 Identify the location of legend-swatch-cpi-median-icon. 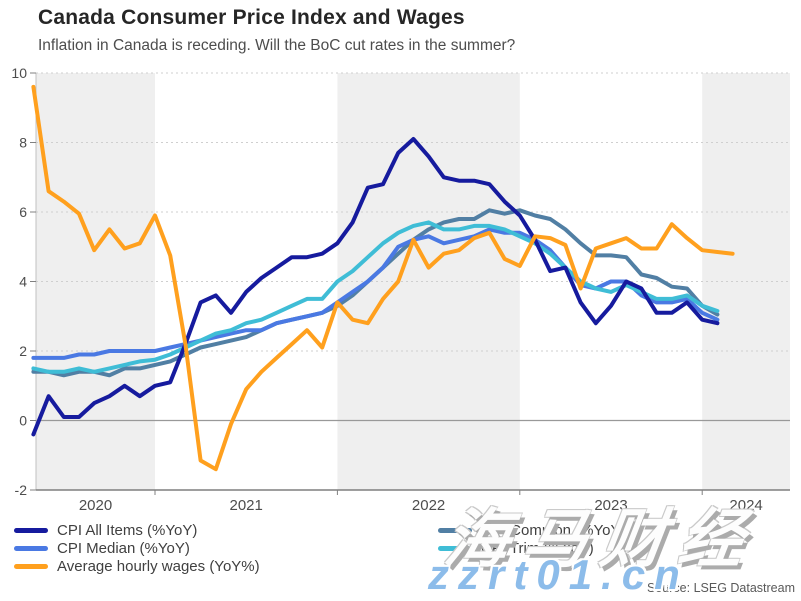
(31, 548).